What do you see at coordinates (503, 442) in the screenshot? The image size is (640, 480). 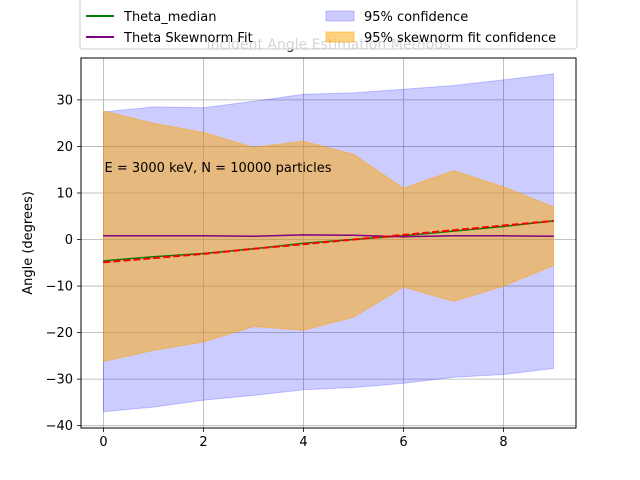 I see `x-tick-label: 8` at bounding box center [503, 442].